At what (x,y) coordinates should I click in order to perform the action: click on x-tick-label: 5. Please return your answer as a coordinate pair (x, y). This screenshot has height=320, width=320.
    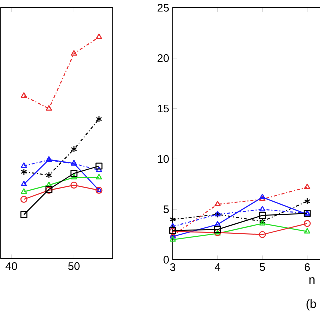
    Looking at the image, I should click on (263, 268).